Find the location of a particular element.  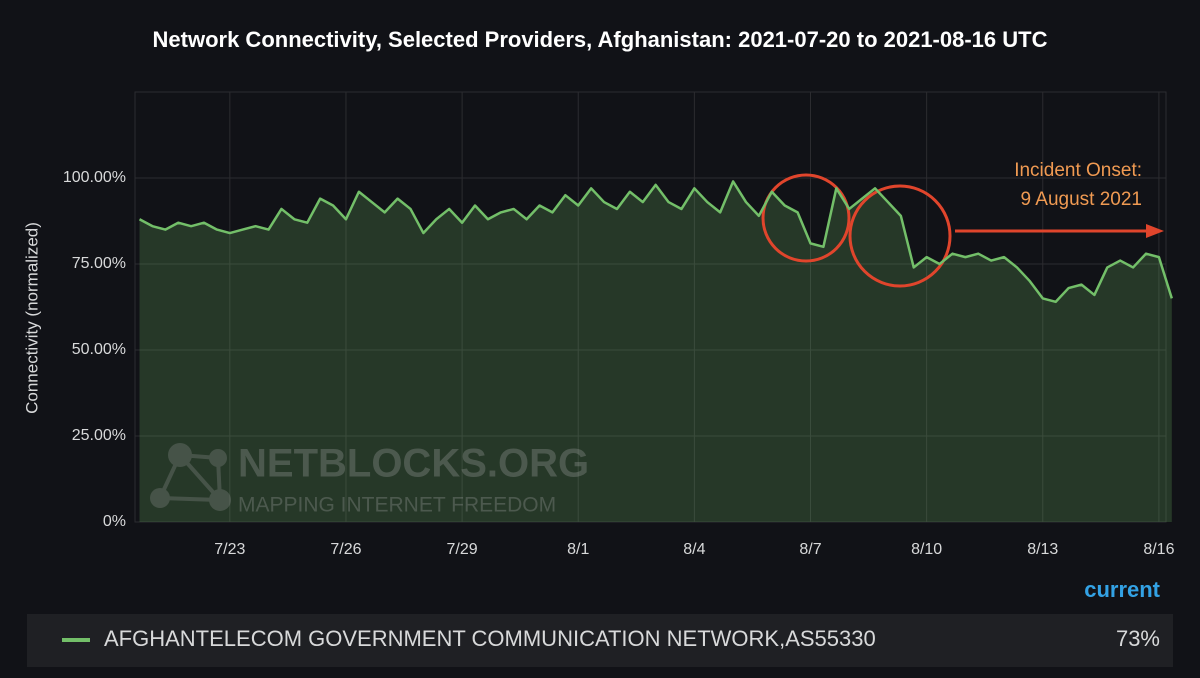

y-tick-label: 75.00% is located at coordinates (99, 263).